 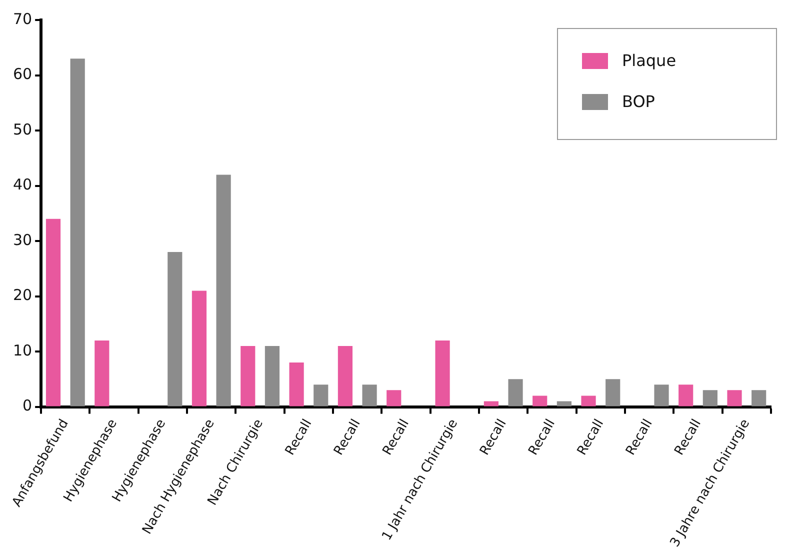 What do you see at coordinates (22, 239) in the screenshot?
I see `y-tick-label: 30` at bounding box center [22, 239].